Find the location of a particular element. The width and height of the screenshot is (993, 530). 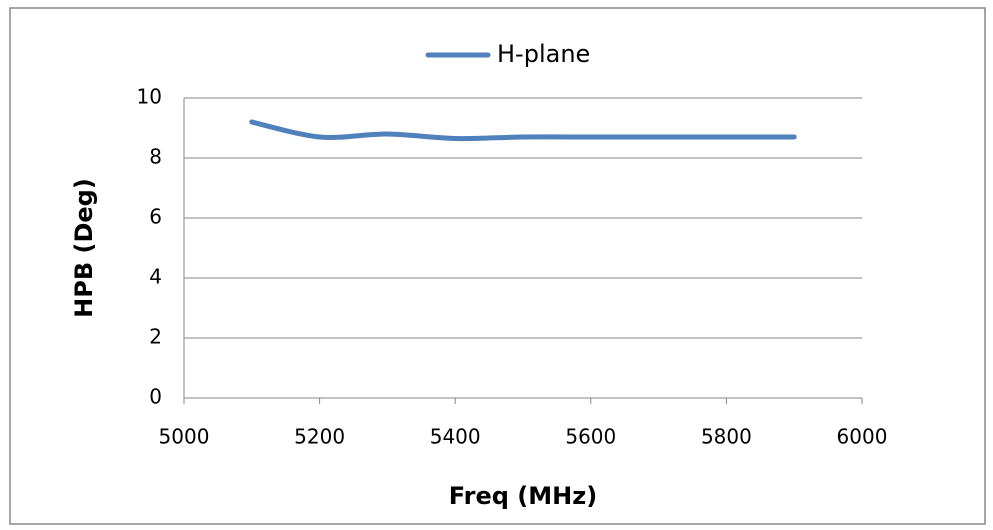

y-tick-label: 4 is located at coordinates (155, 277).